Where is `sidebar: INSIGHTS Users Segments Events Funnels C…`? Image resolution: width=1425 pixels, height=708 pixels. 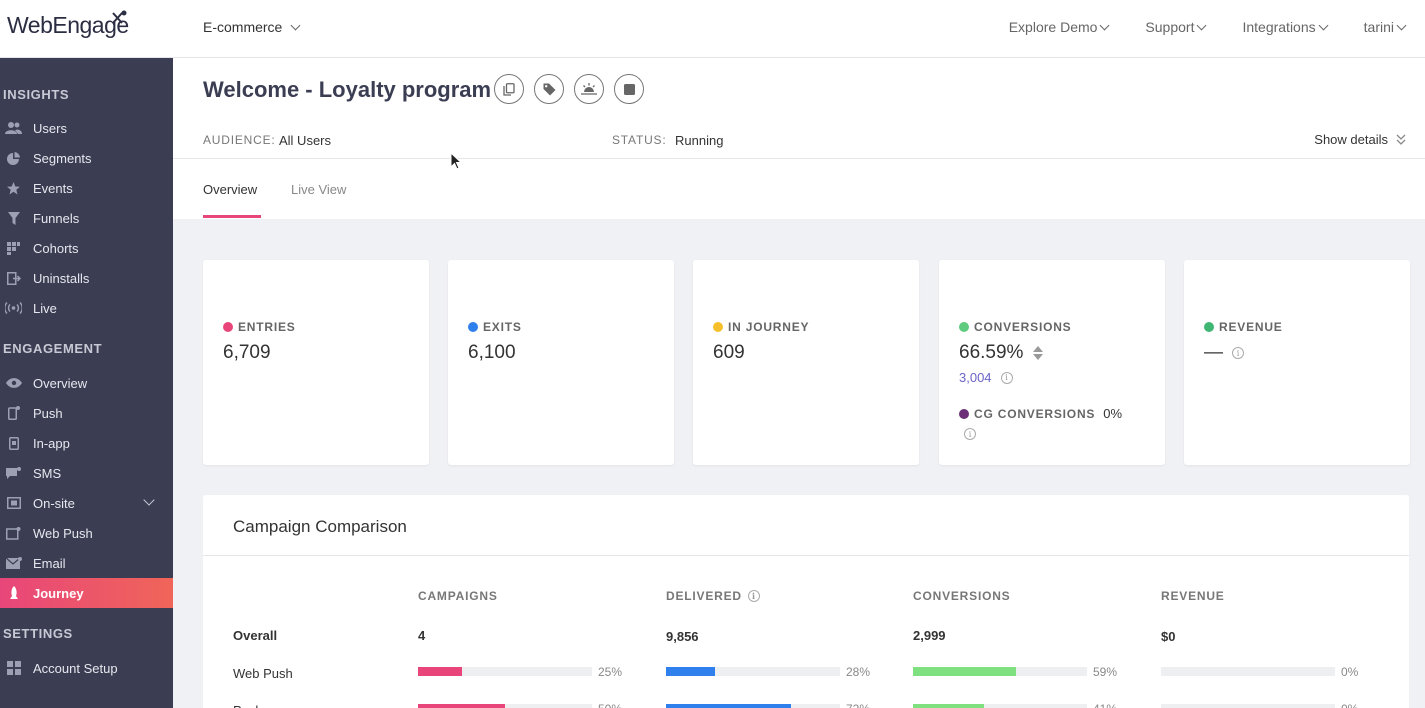 sidebar: INSIGHTS Users Segments Events Funnels C… is located at coordinates (86, 383).